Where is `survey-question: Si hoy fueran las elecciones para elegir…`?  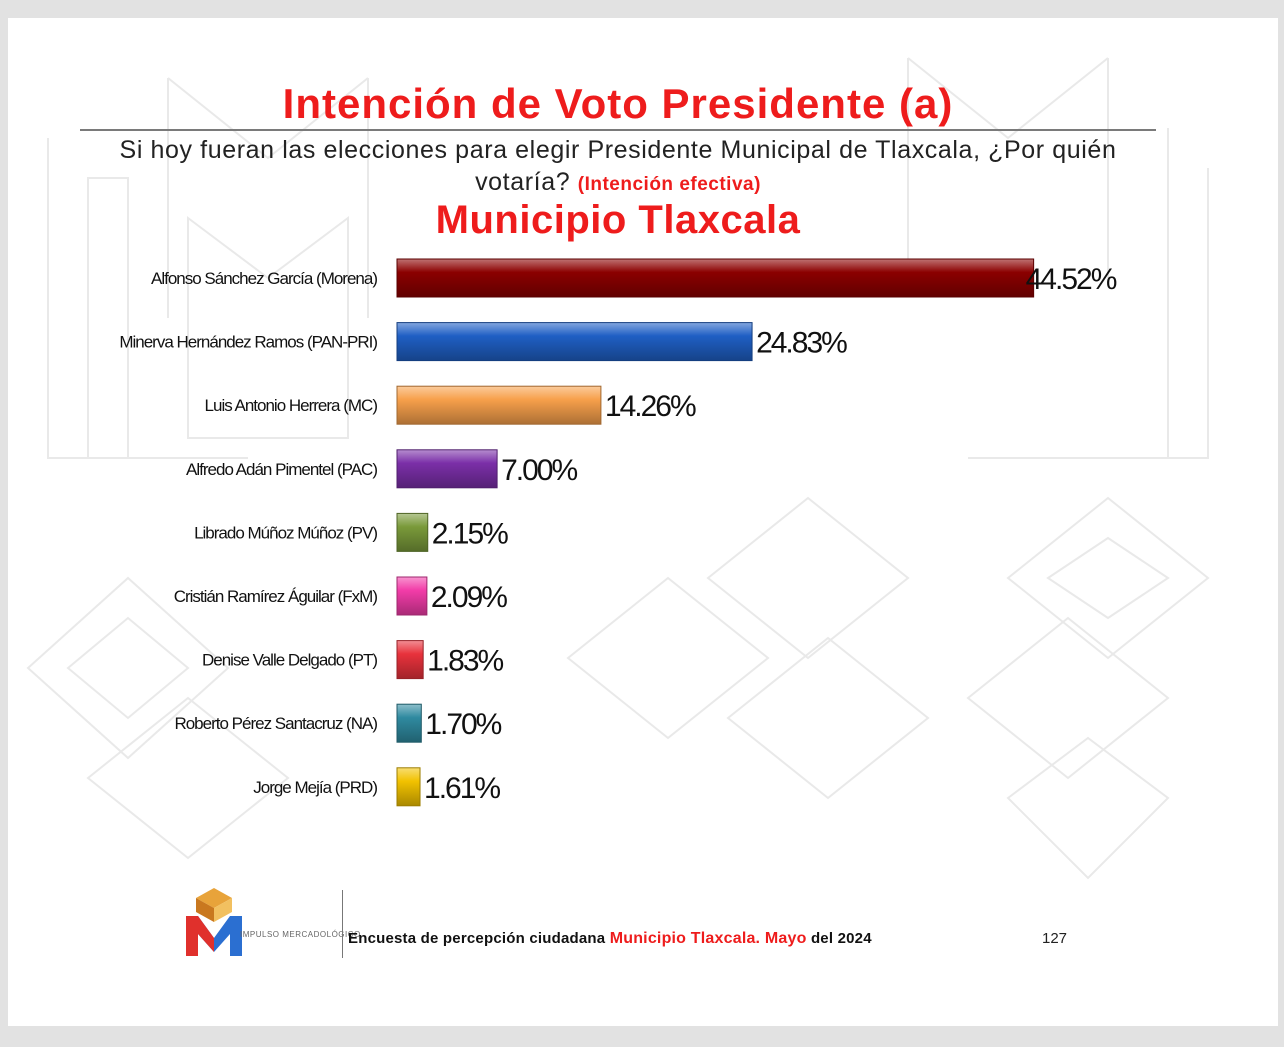
survey-question: Si hoy fueran las elecciones para elegir… is located at coordinates (618, 167).